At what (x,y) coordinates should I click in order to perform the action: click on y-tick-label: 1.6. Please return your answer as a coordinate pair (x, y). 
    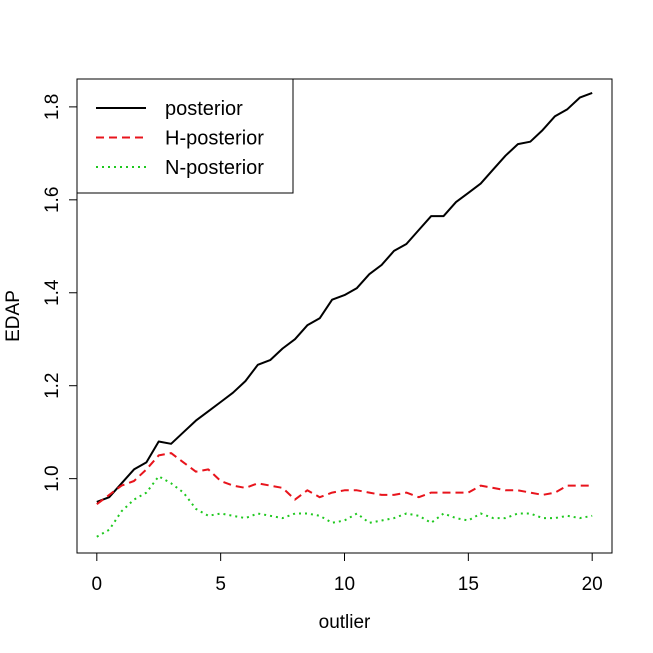
    Looking at the image, I should click on (52, 200).